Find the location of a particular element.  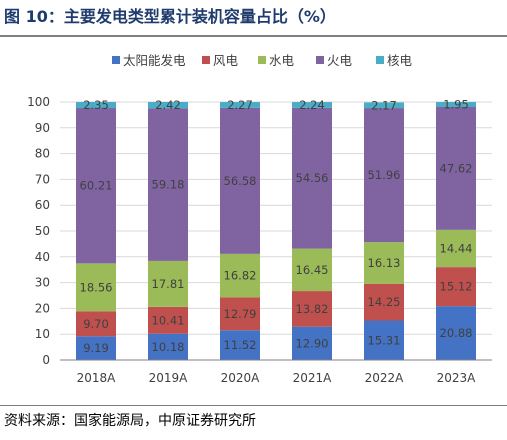

data-label: 20.88 is located at coordinates (456, 333).